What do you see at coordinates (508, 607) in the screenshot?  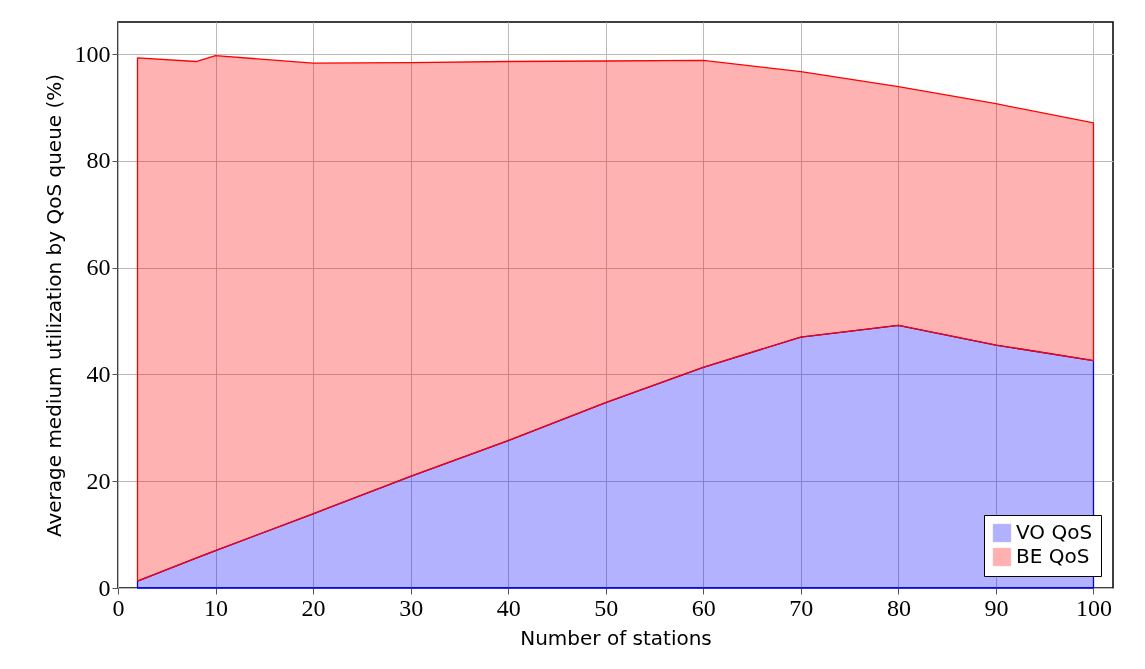 I see `x-tick-label: 40` at bounding box center [508, 607].